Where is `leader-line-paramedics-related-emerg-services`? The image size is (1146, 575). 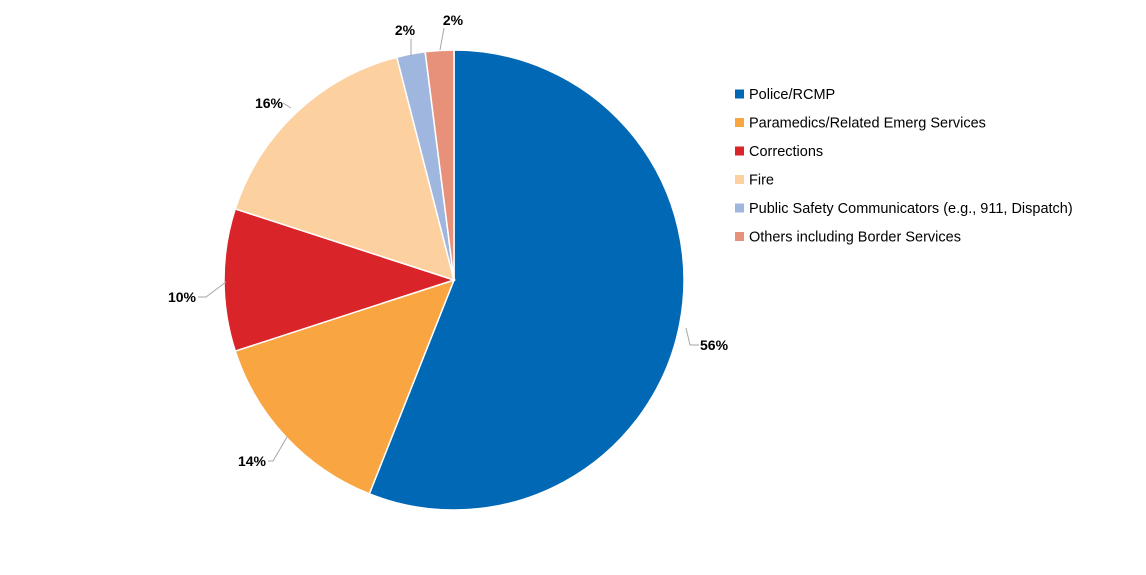 leader-line-paramedics-related-emerg-services is located at coordinates (278, 449).